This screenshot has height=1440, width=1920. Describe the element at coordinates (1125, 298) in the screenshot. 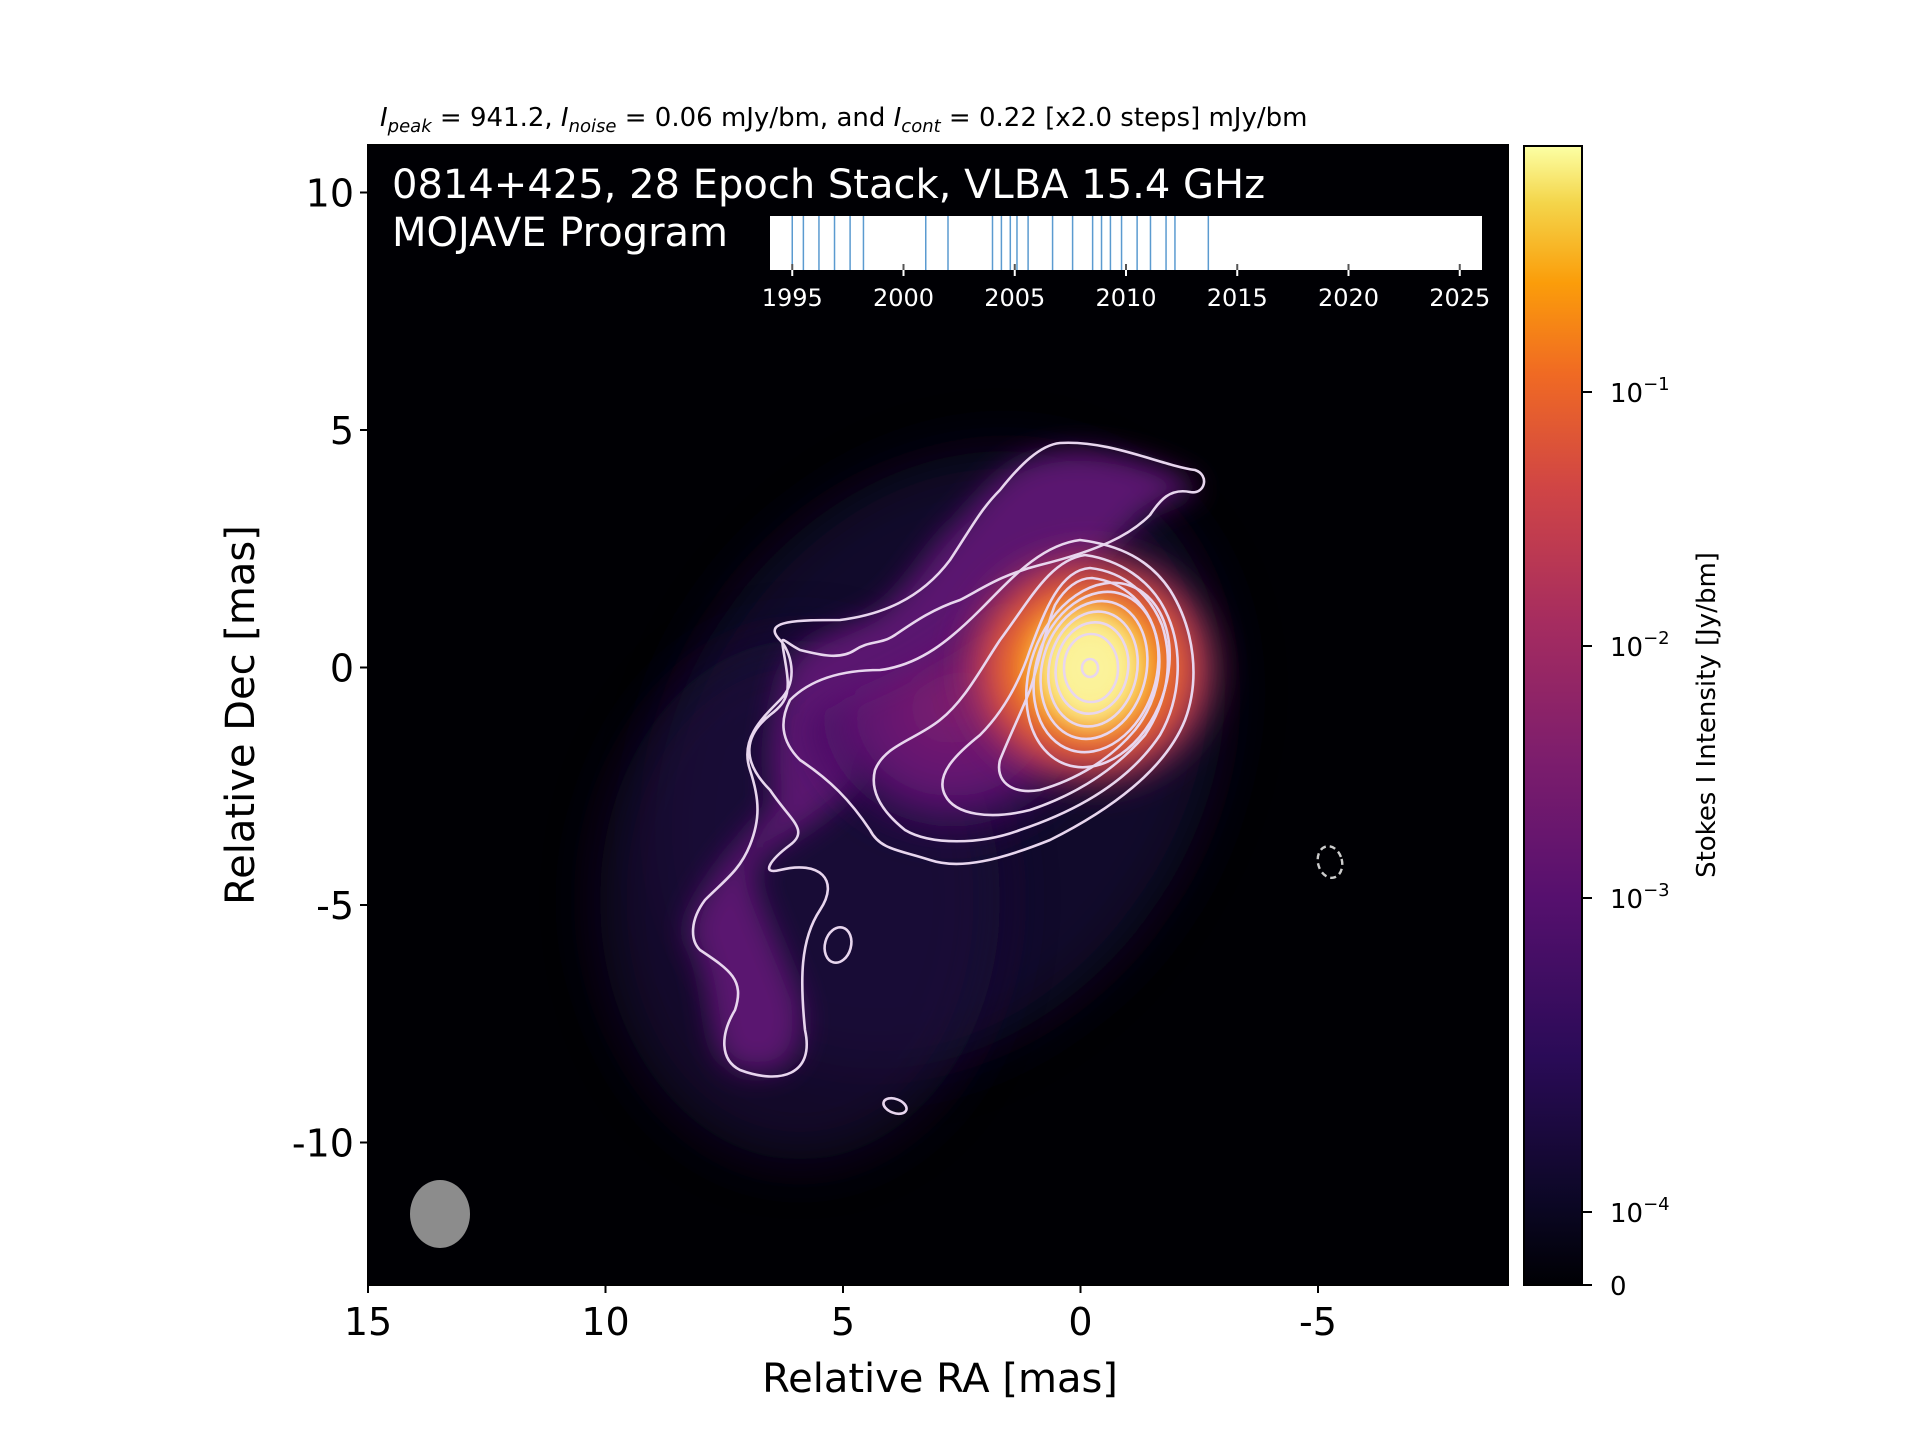

I see `timeline-tick-label: 2010` at that location.